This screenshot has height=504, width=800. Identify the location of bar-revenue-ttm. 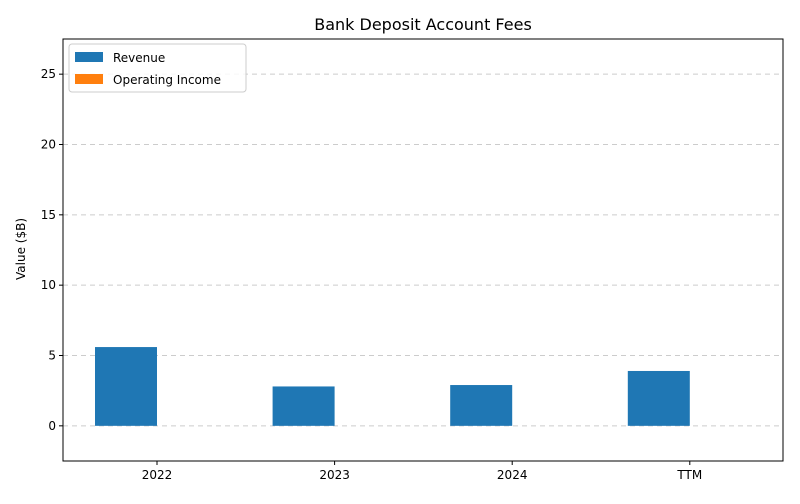
(658, 398).